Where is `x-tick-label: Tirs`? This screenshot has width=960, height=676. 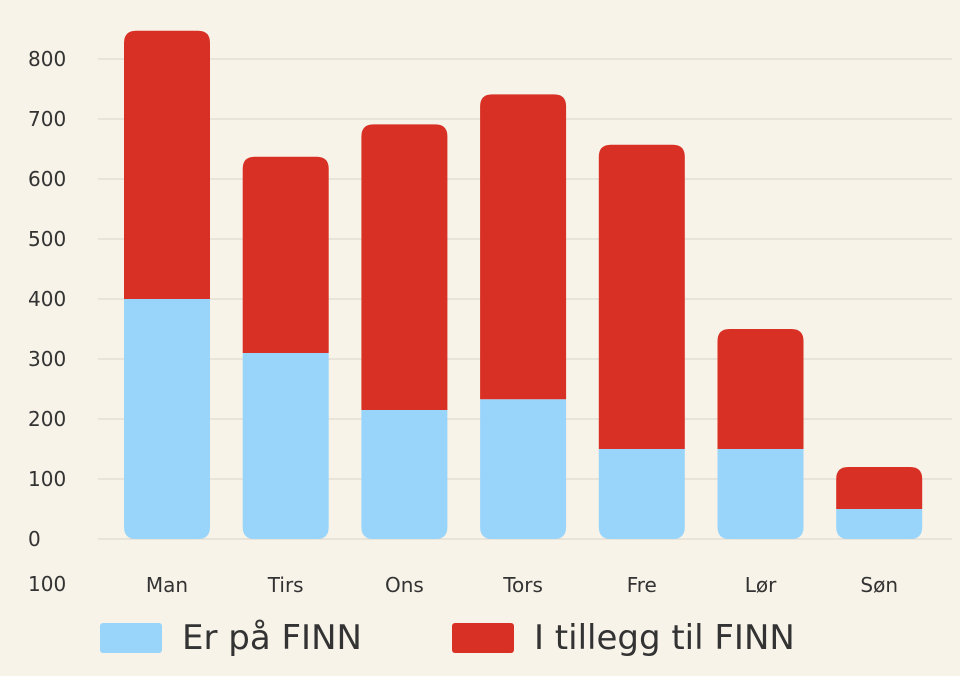
x-tick-label: Tirs is located at coordinates (285, 585).